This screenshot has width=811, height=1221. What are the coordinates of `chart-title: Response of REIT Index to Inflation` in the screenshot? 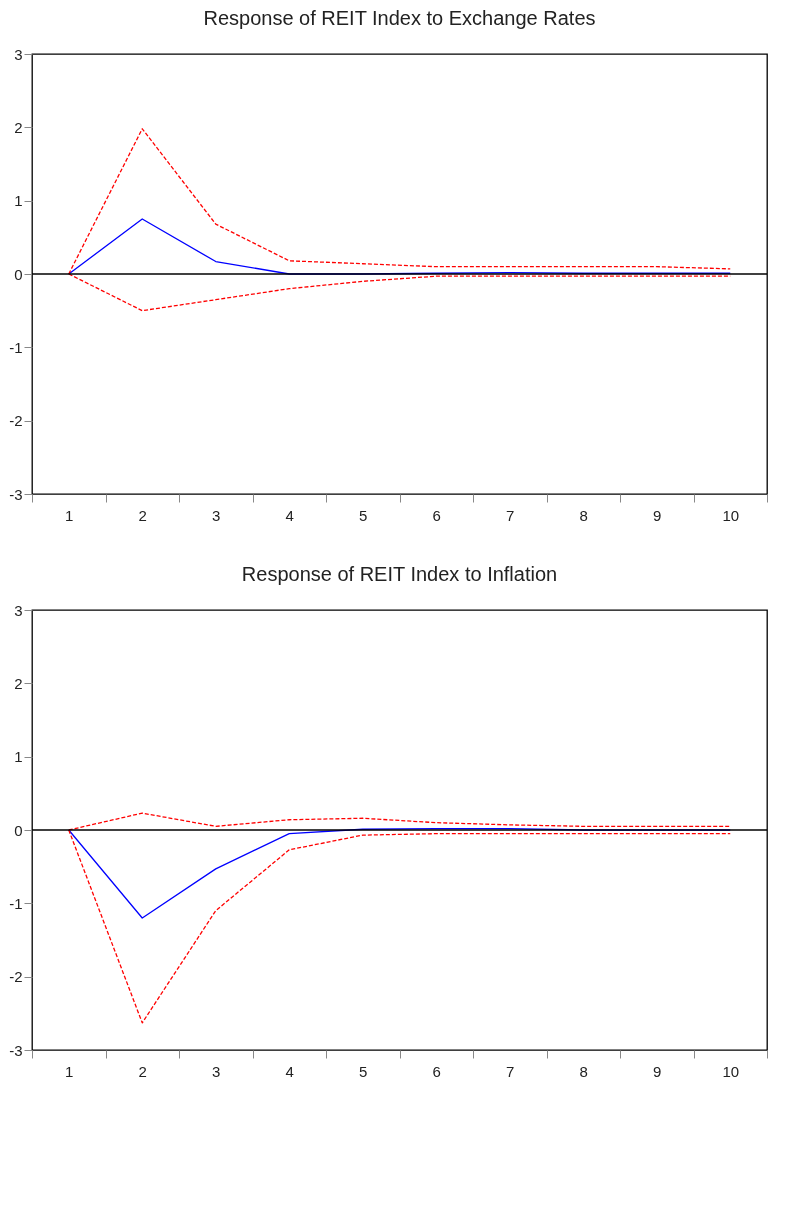 It's located at (399, 574).